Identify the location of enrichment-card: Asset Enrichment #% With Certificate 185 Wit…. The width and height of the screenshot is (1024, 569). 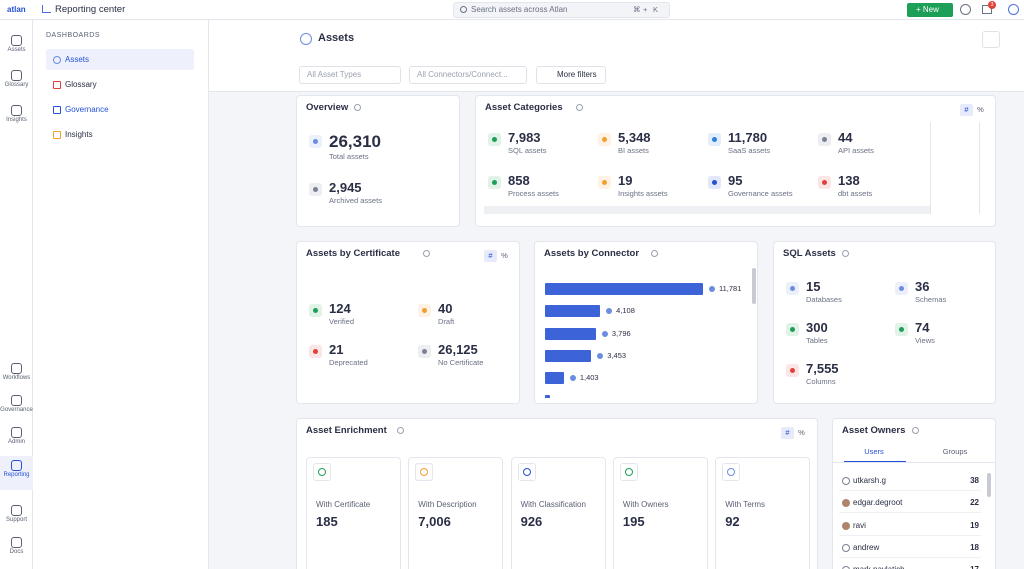
(557, 493).